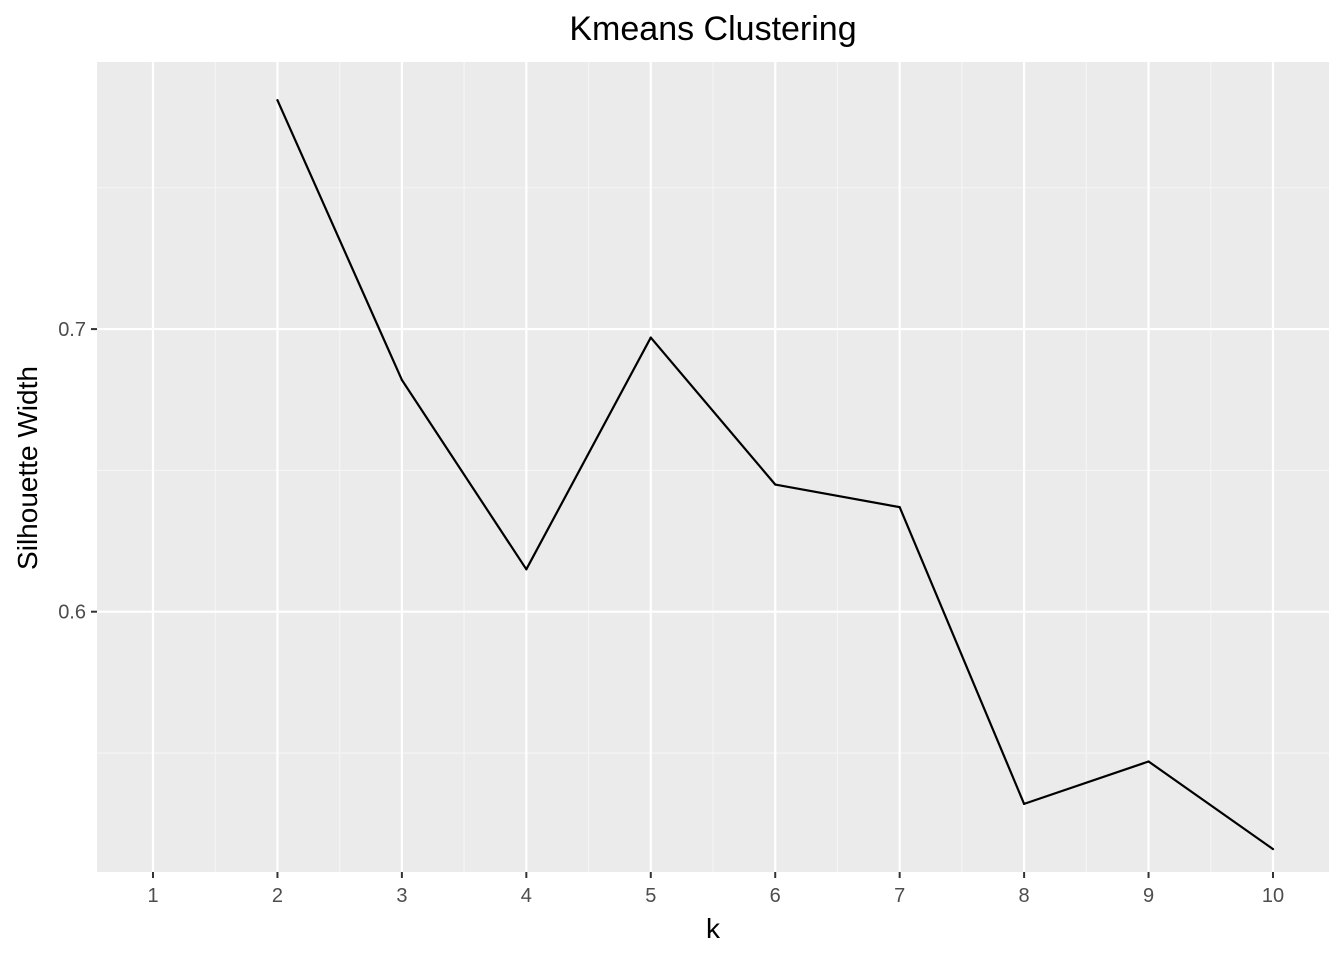  Describe the element at coordinates (526, 896) in the screenshot. I see `x-tick-label: 4` at that location.